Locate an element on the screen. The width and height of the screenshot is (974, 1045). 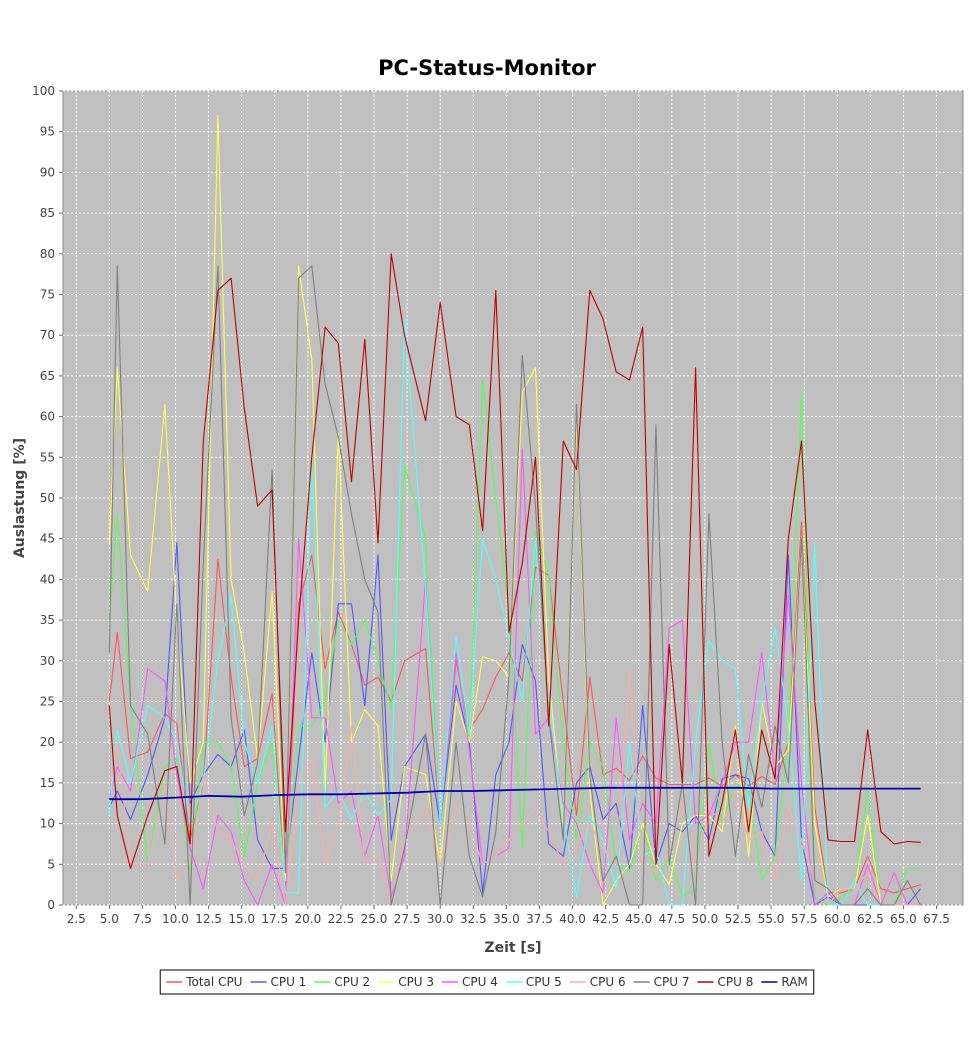
legend-label-cpu-2: CPU 2 is located at coordinates (352, 982).